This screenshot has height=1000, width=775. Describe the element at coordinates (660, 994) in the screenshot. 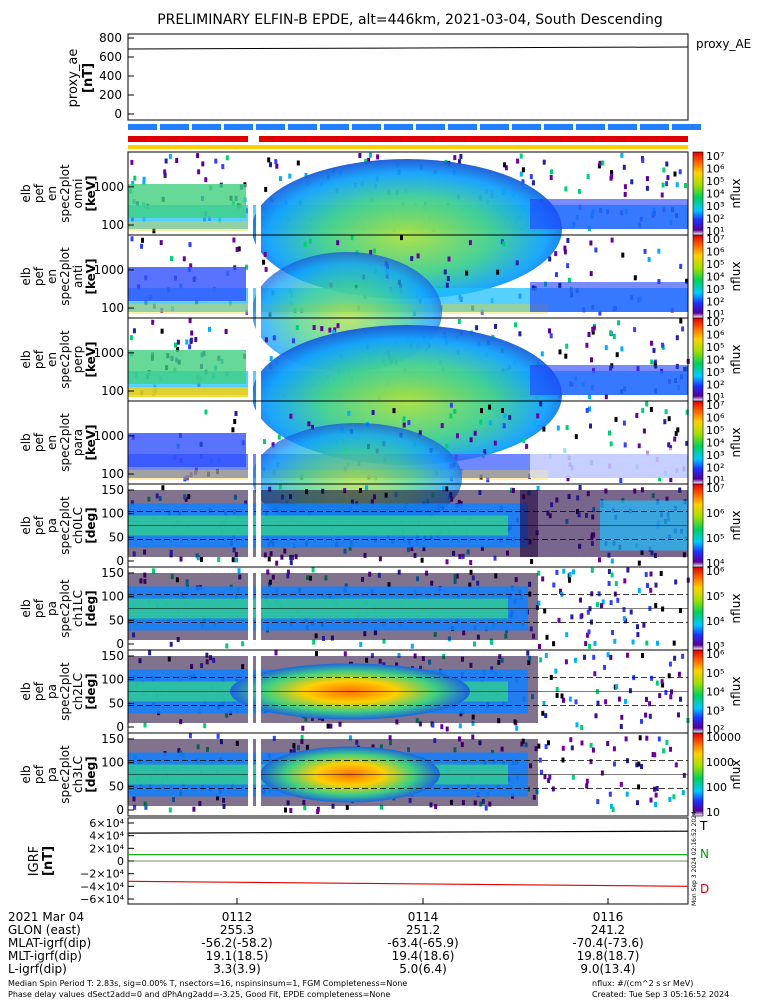

I see `footer-created: Created: Tue Sep 3 05:16:52 2024` at that location.